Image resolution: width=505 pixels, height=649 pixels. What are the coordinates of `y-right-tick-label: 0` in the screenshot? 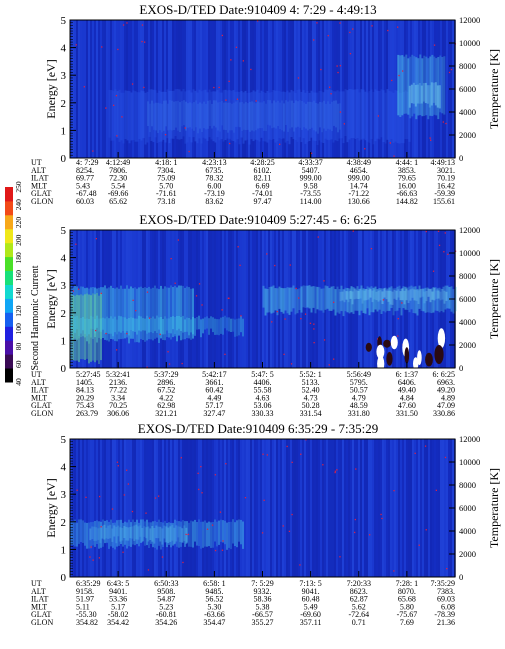 It's located at (461, 368).